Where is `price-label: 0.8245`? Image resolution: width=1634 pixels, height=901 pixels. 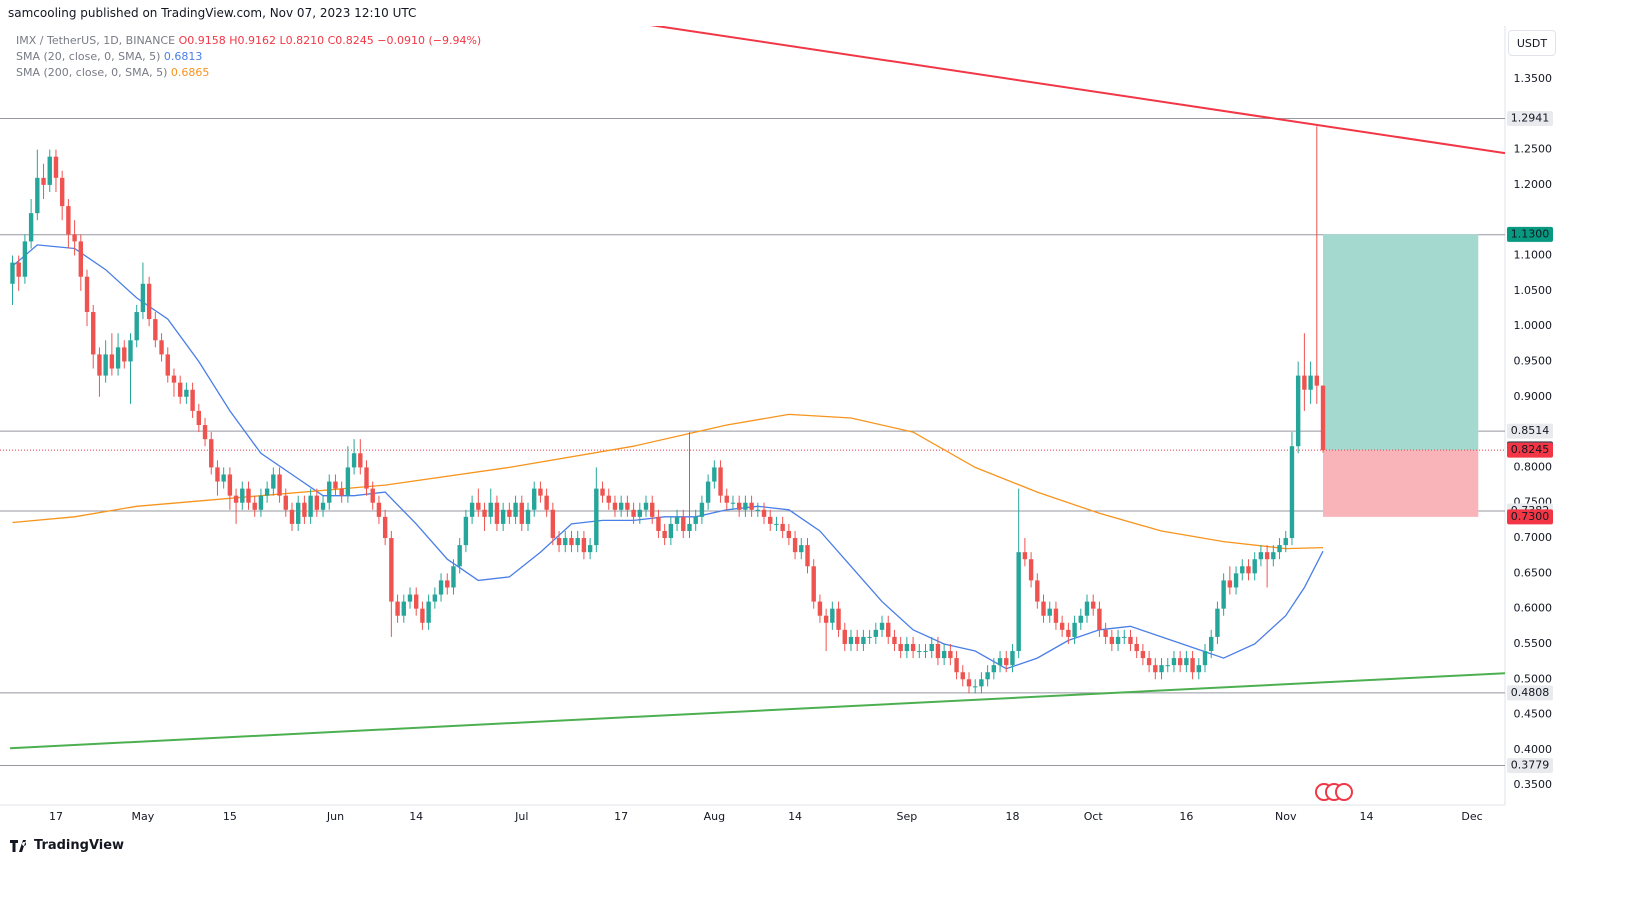
price-label: 0.8245 is located at coordinates (1530, 450).